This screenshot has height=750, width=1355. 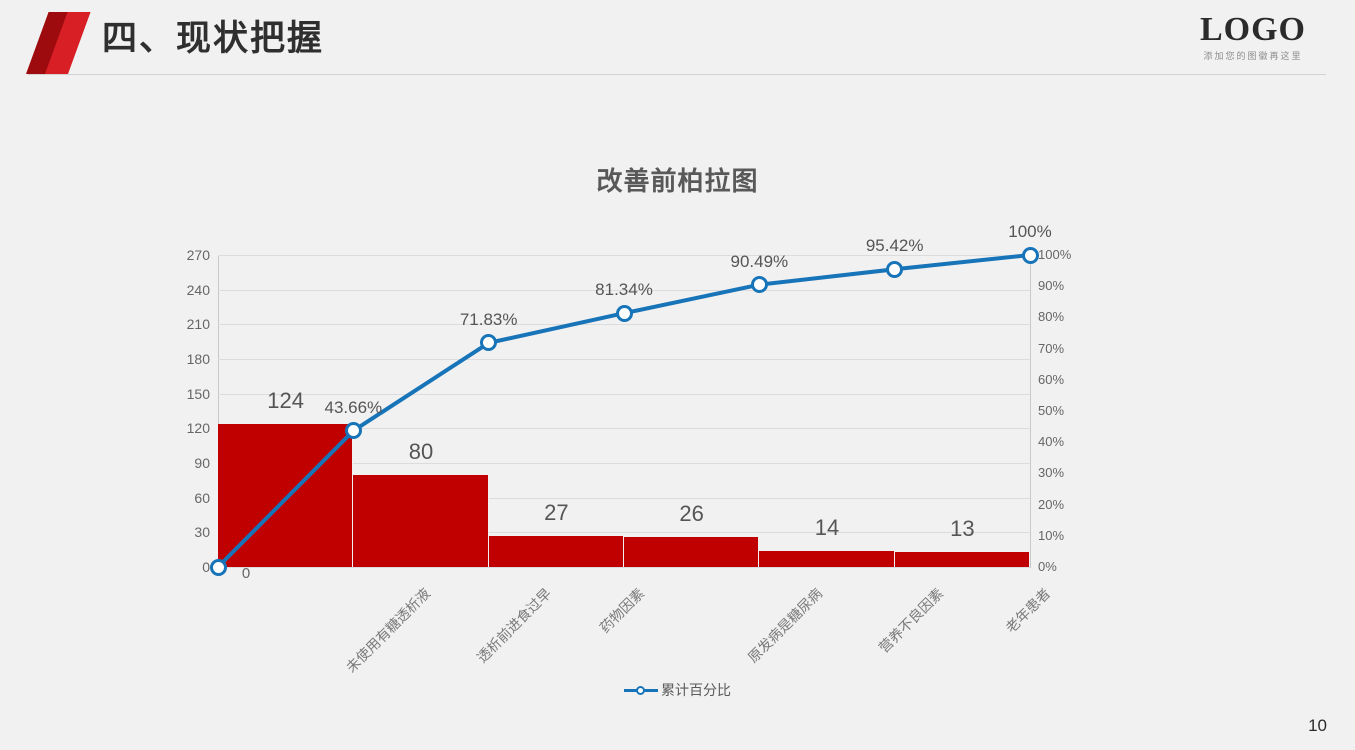 What do you see at coordinates (1253, 29) in the screenshot?
I see `logo-text: LOGO` at bounding box center [1253, 29].